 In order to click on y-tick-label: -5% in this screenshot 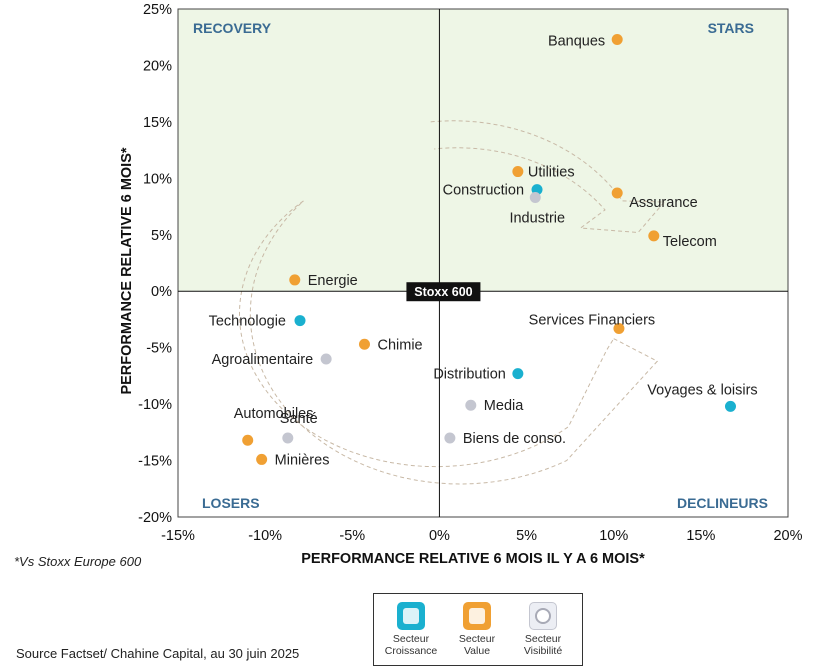, I will do `click(159, 349)`.